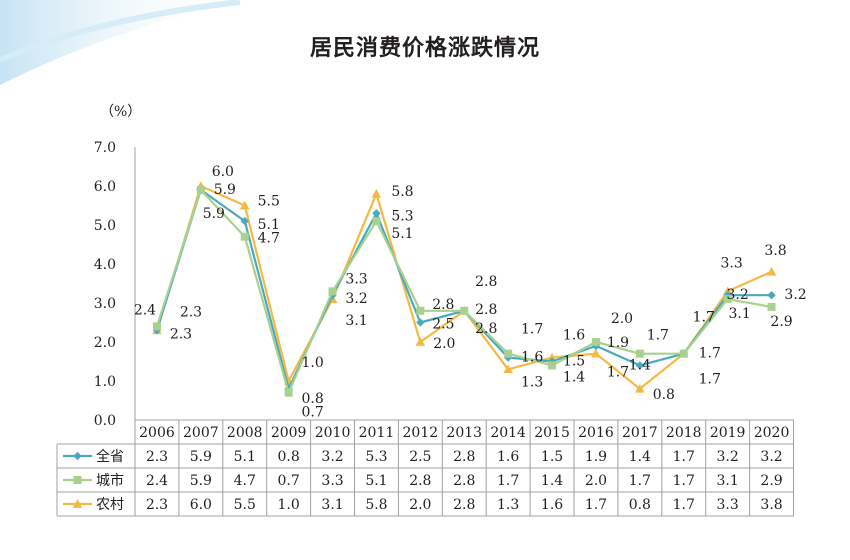  What do you see at coordinates (77, 456) in the screenshot?
I see `legend-marker-diamond` at bounding box center [77, 456].